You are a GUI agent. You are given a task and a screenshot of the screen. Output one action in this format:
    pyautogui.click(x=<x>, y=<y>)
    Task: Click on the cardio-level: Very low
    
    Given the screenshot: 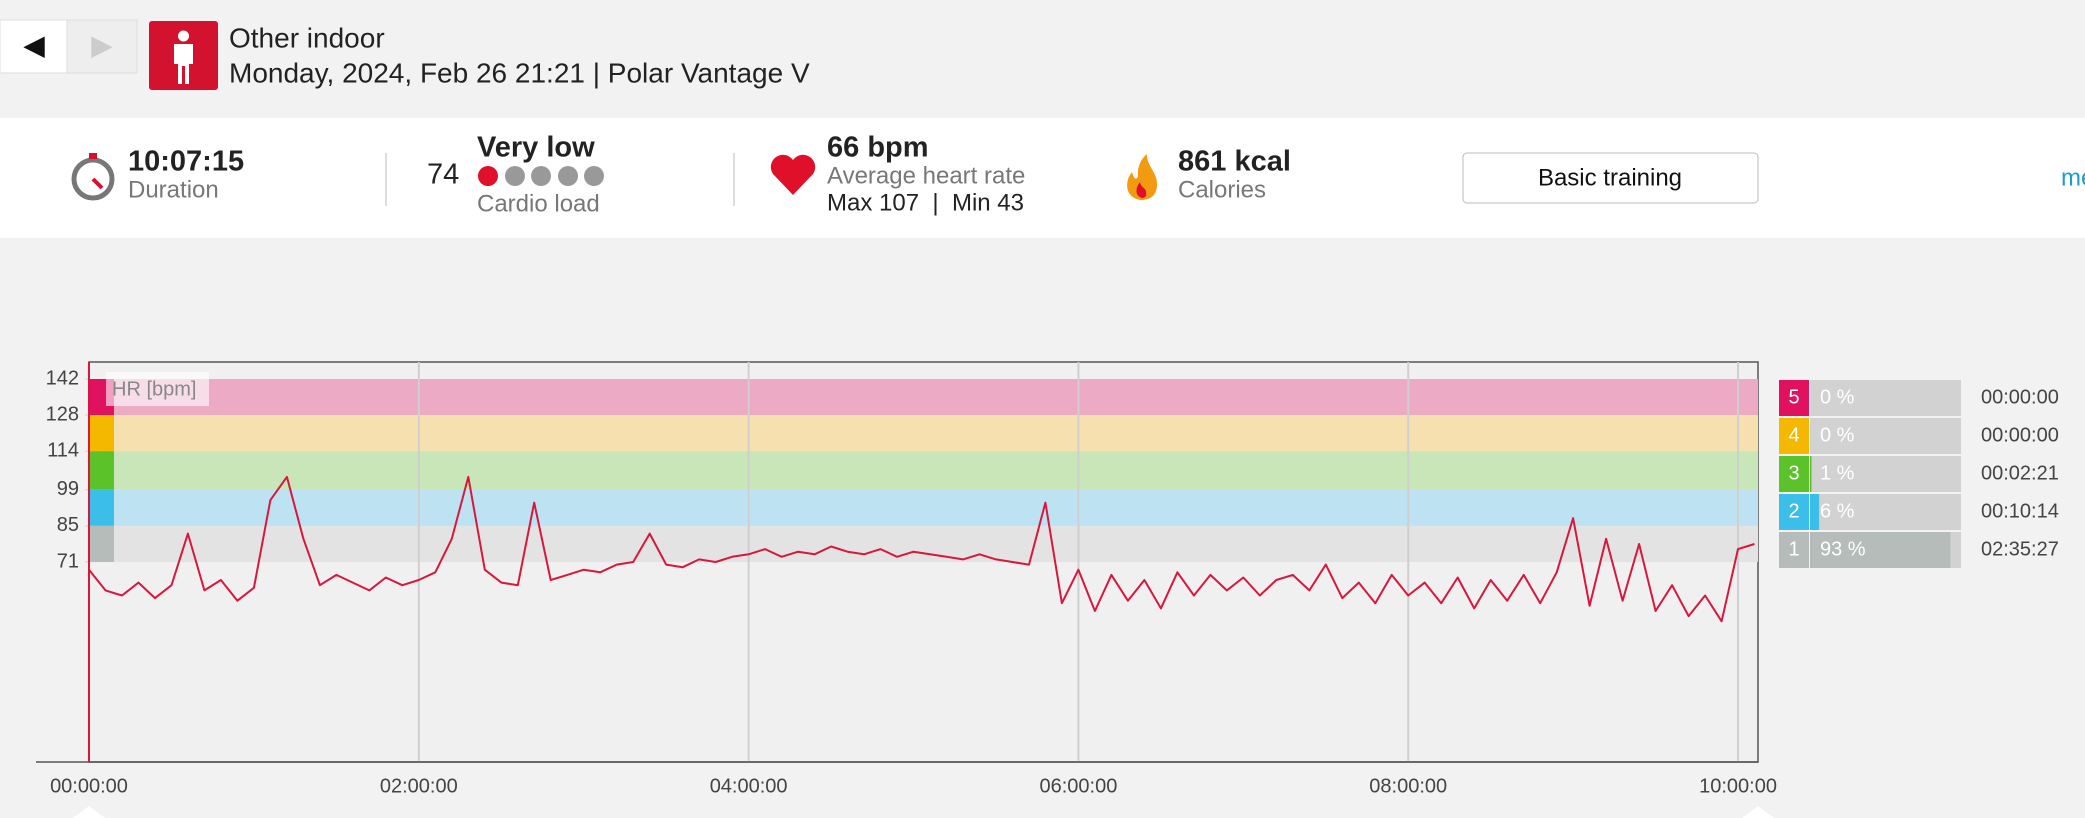 What is the action you would take?
    pyautogui.click(x=536, y=148)
    